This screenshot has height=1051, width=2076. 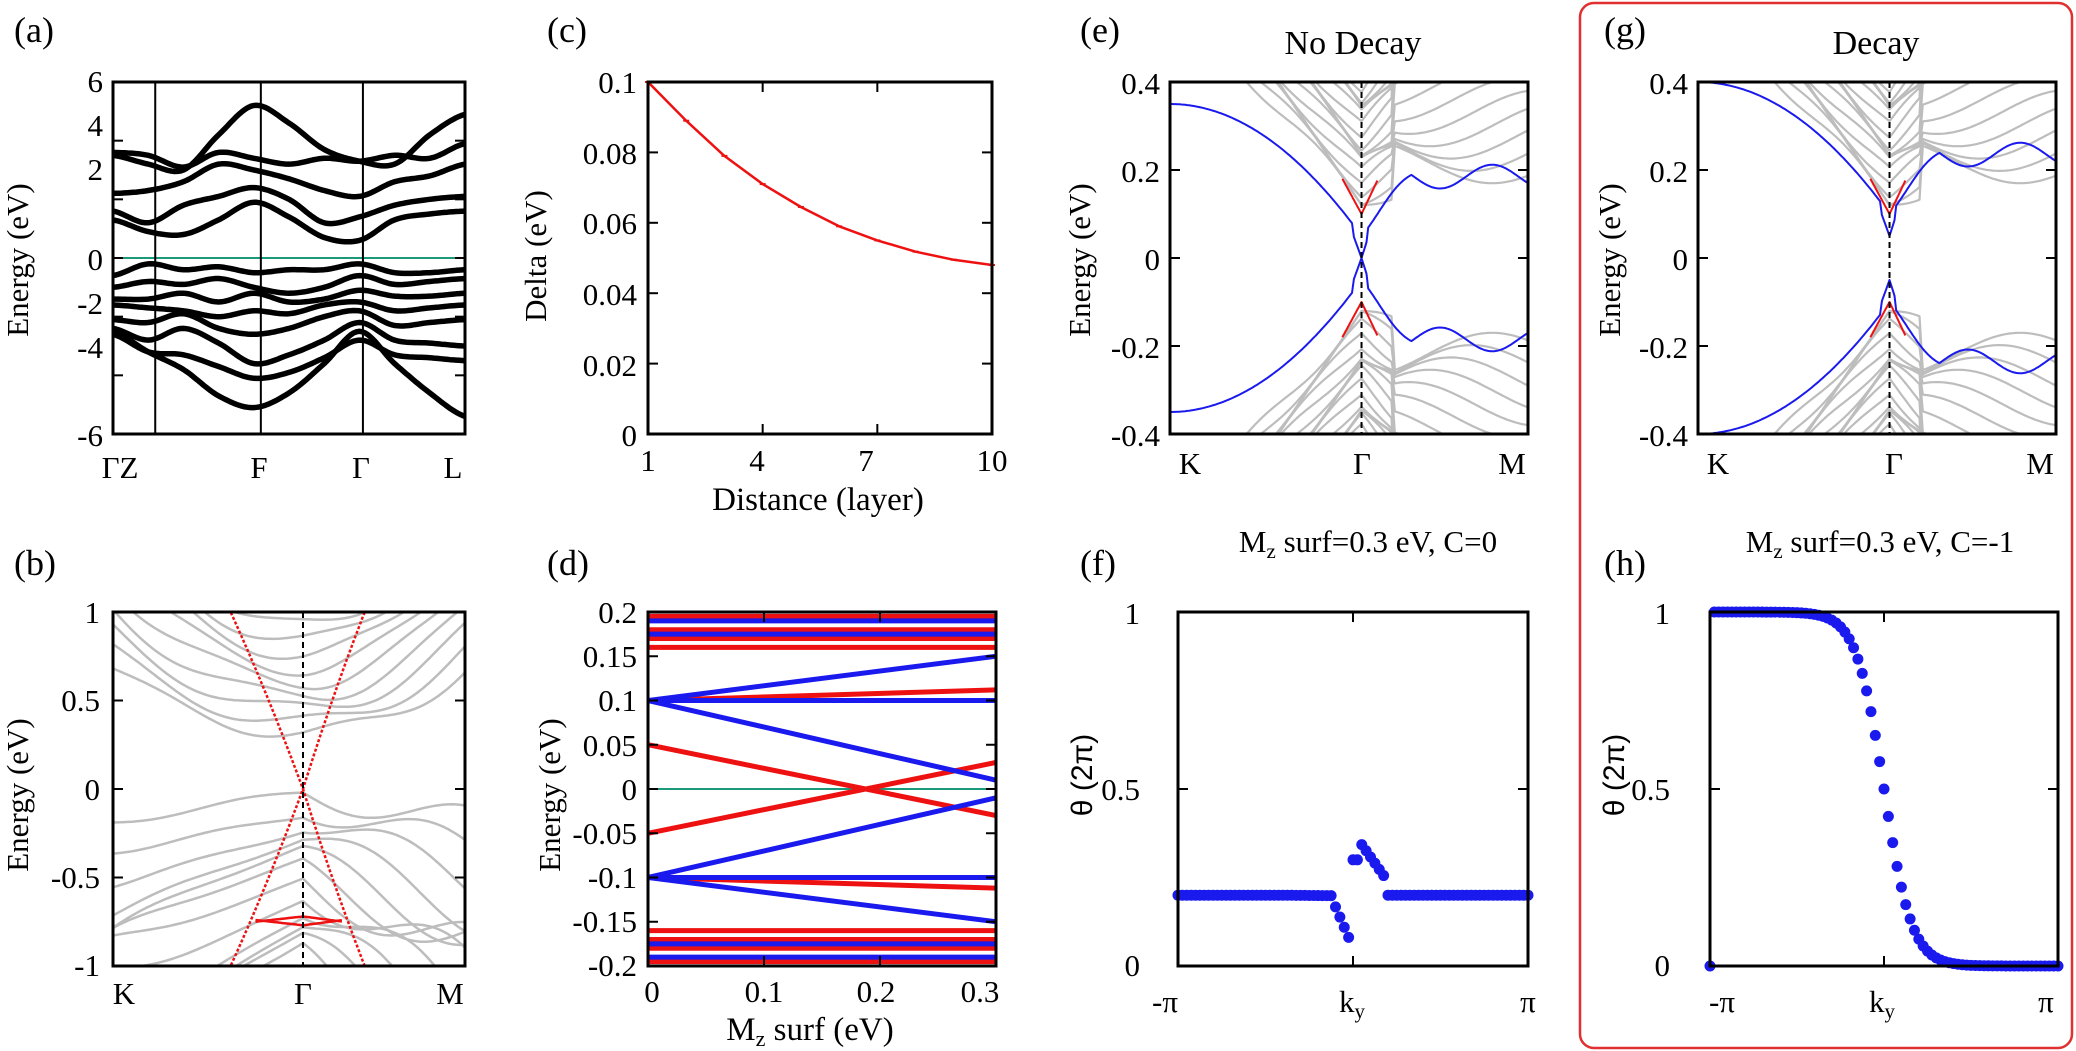 I want to click on levels, so click(x=822, y=789).